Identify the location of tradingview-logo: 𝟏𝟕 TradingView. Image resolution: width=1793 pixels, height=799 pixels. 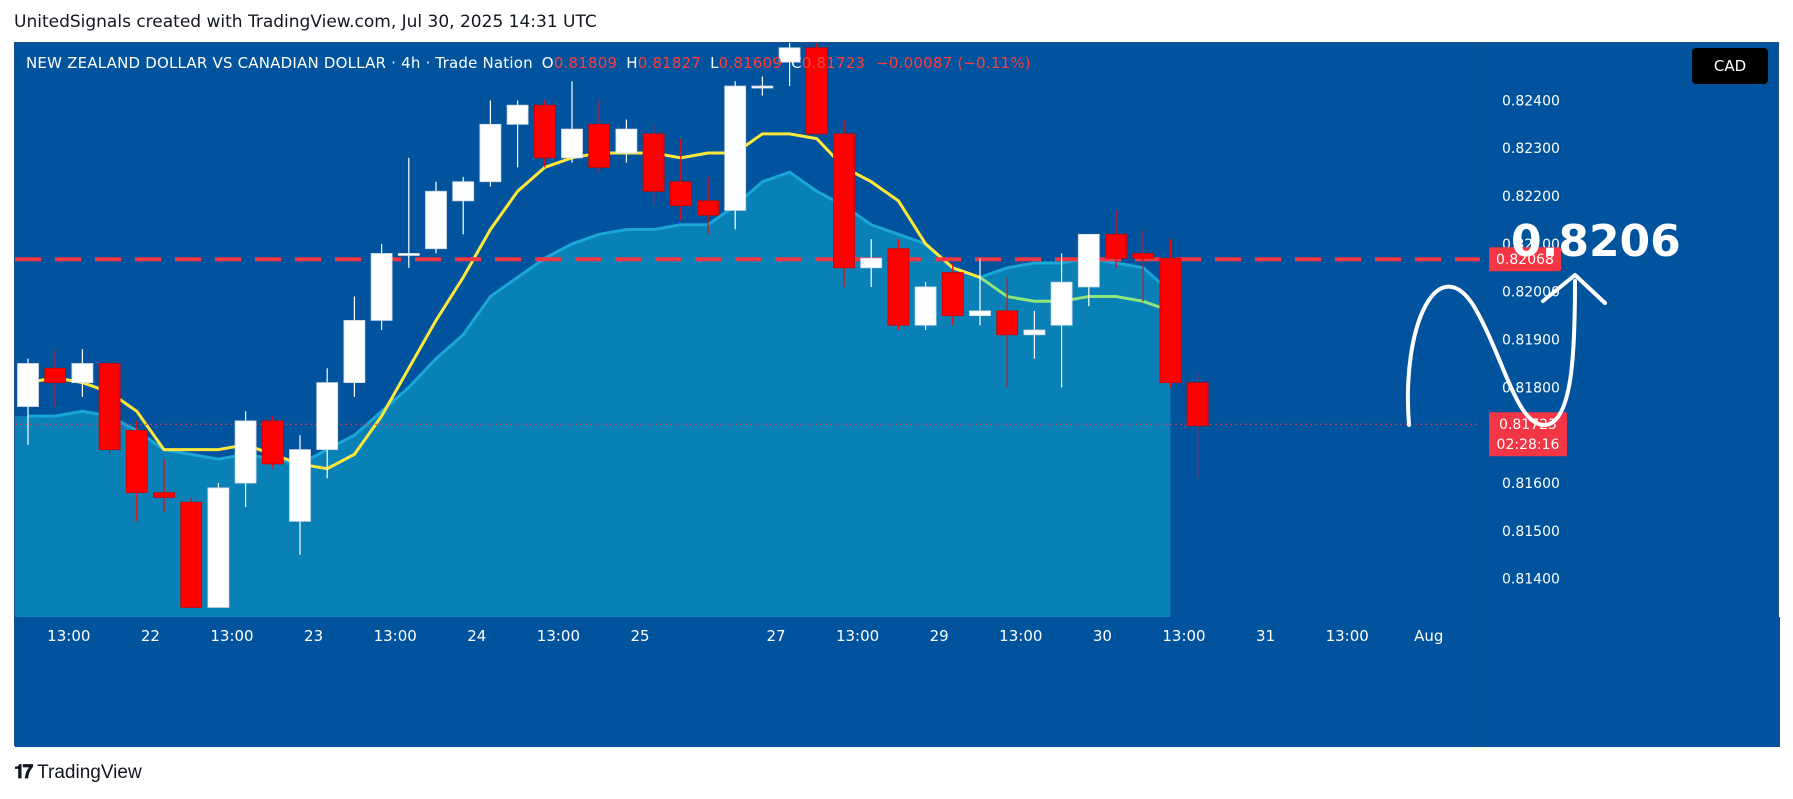
(78, 773).